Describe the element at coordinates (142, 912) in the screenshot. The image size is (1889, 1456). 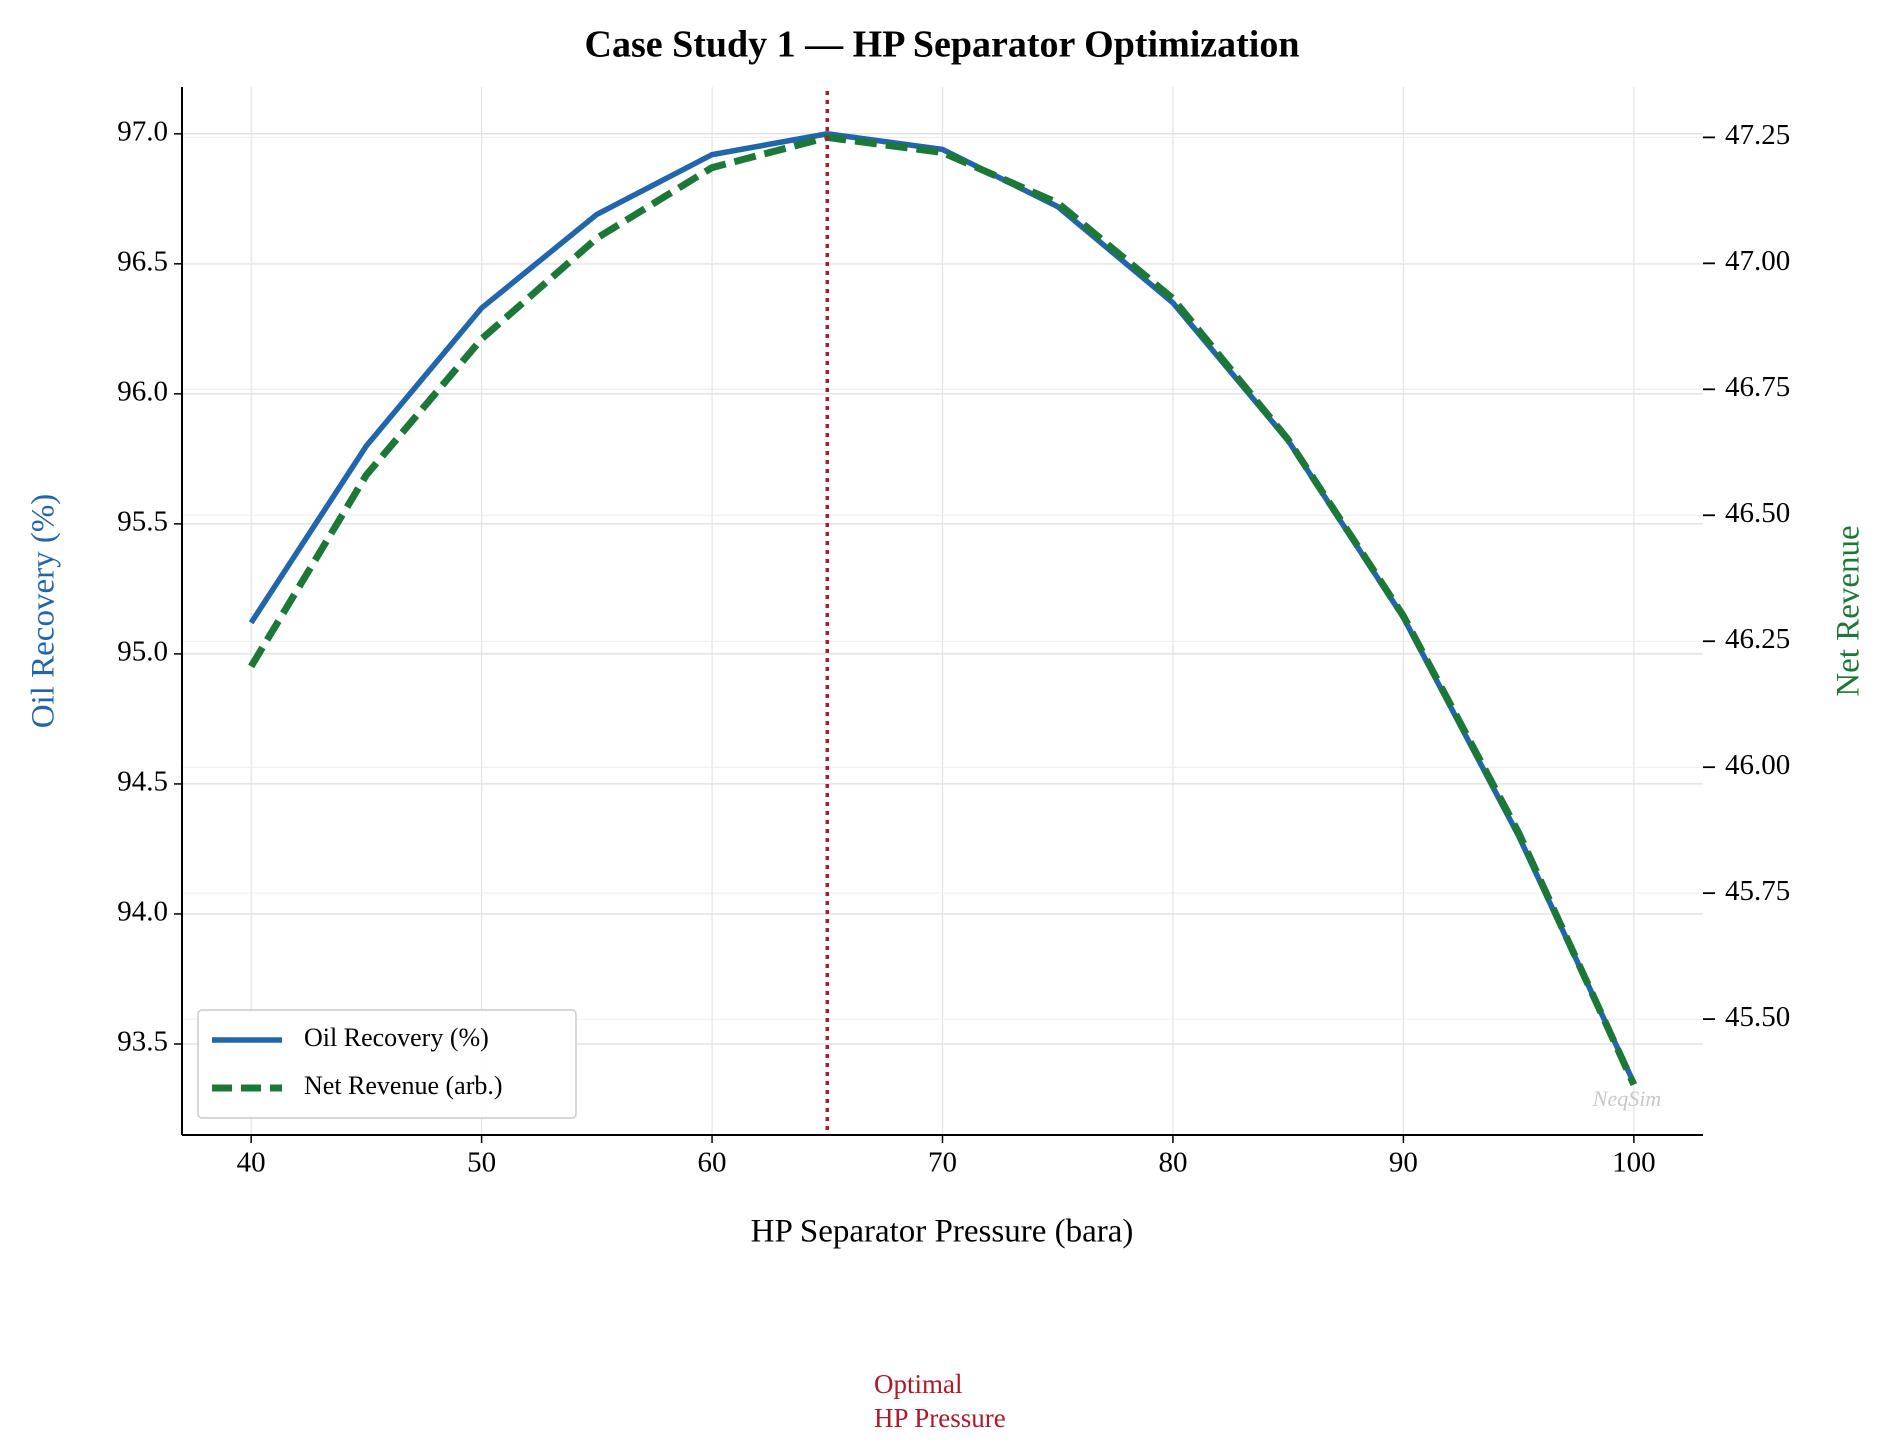
I see `y-tick-label: 94.0` at that location.